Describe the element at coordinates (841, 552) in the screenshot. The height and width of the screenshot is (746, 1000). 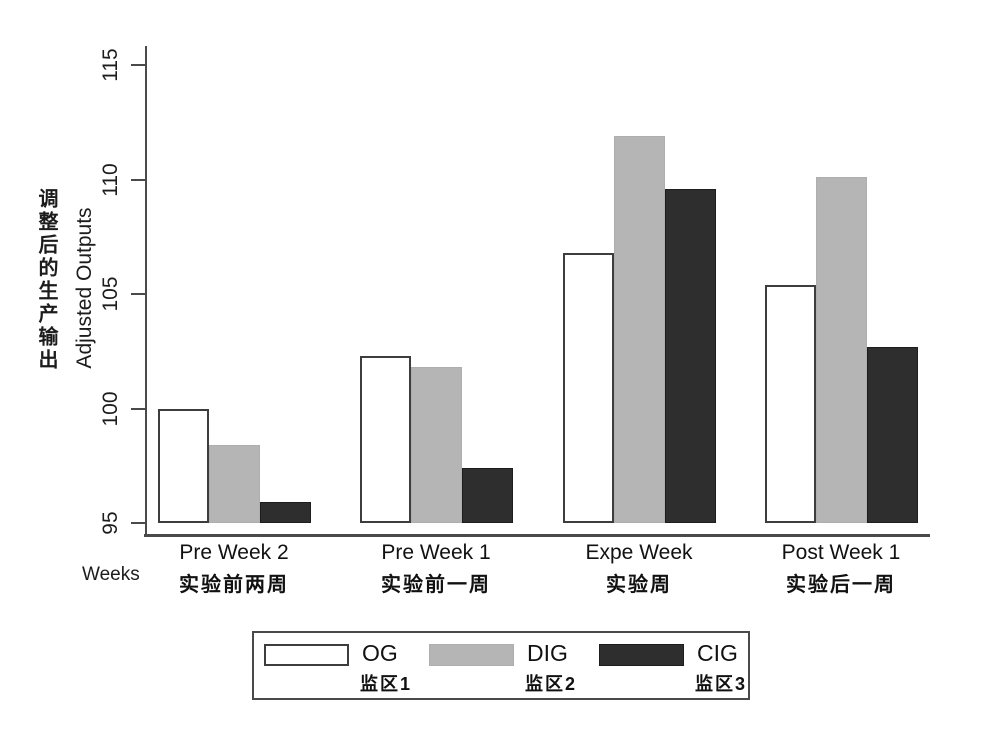
I see `x-category-label-en: Post Week 1` at that location.